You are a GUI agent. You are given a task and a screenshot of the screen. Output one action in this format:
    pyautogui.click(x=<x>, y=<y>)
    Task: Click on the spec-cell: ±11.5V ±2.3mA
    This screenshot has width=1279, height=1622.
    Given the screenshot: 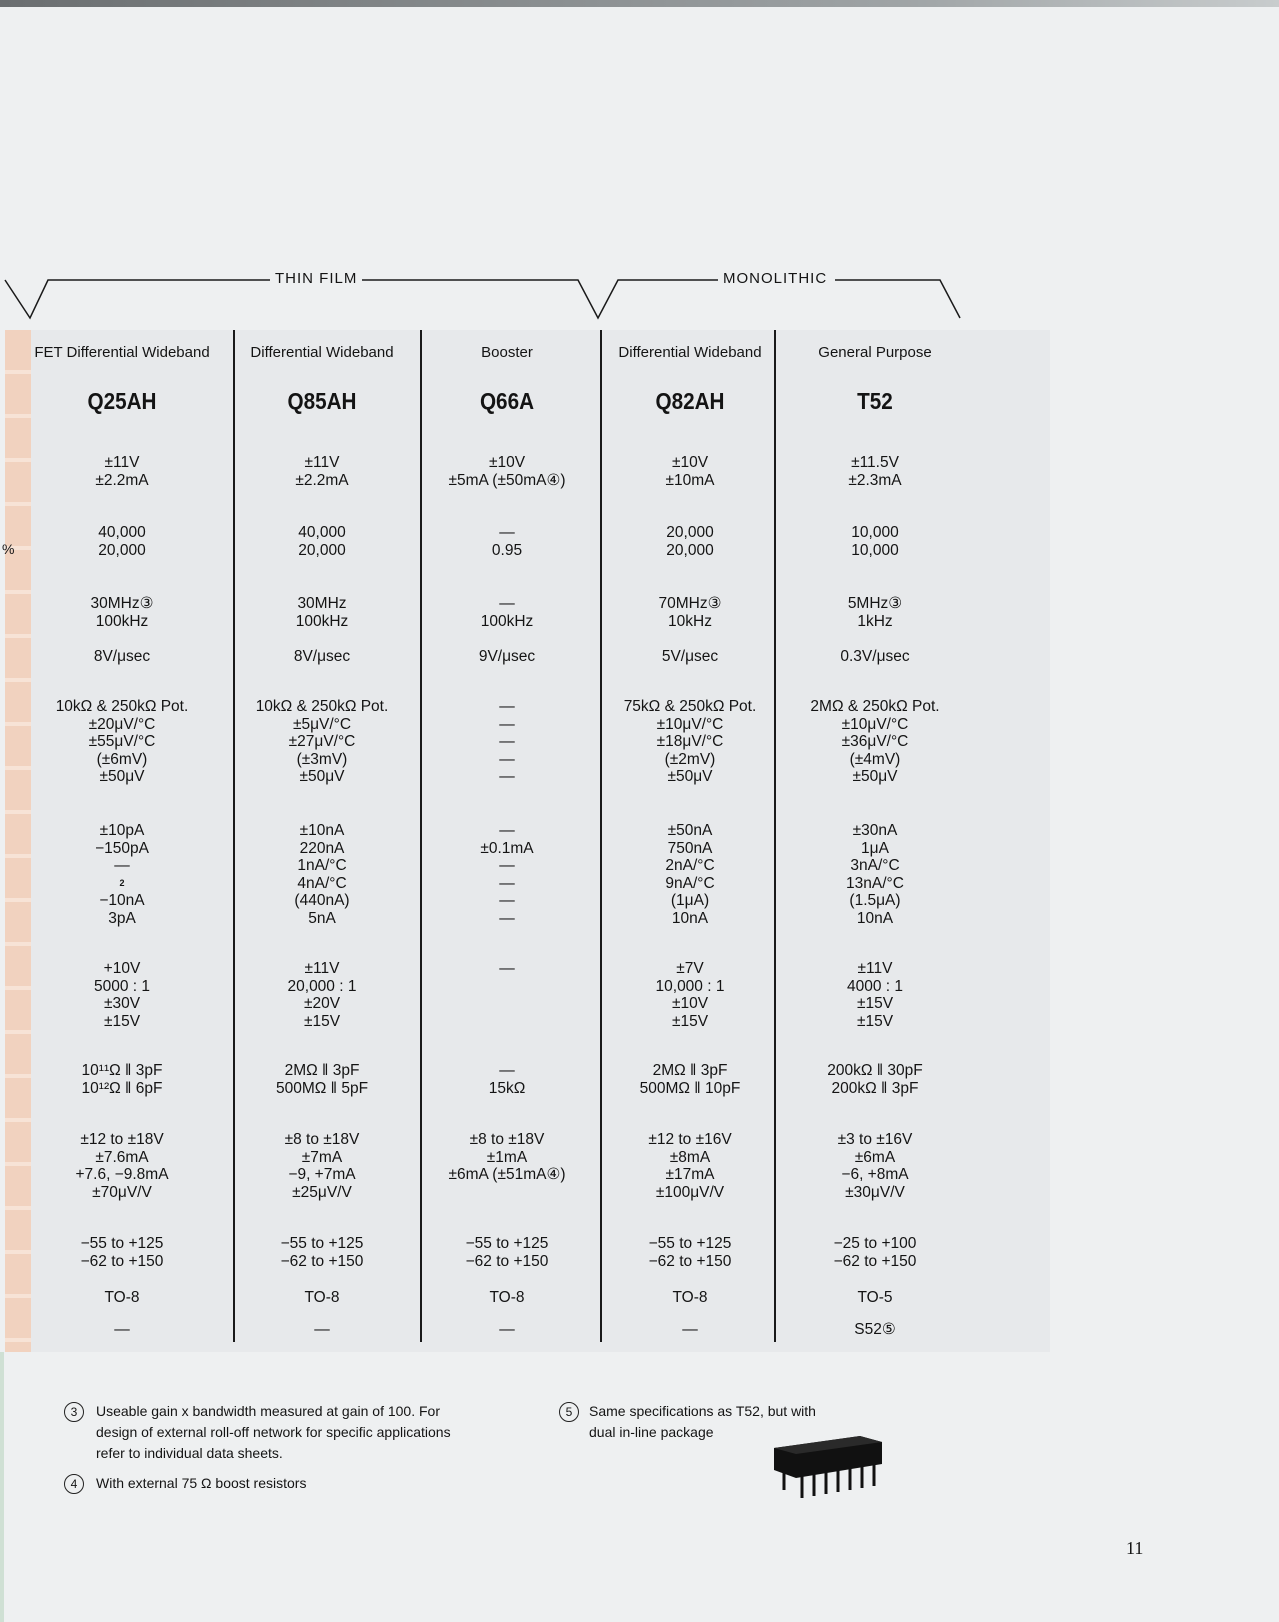 What is the action you would take?
    pyautogui.click(x=875, y=471)
    